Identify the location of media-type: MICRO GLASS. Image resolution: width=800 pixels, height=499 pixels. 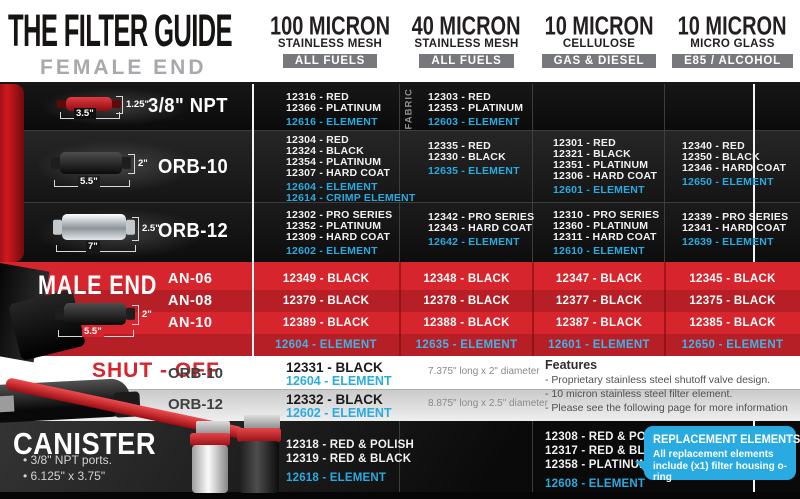
(732, 44).